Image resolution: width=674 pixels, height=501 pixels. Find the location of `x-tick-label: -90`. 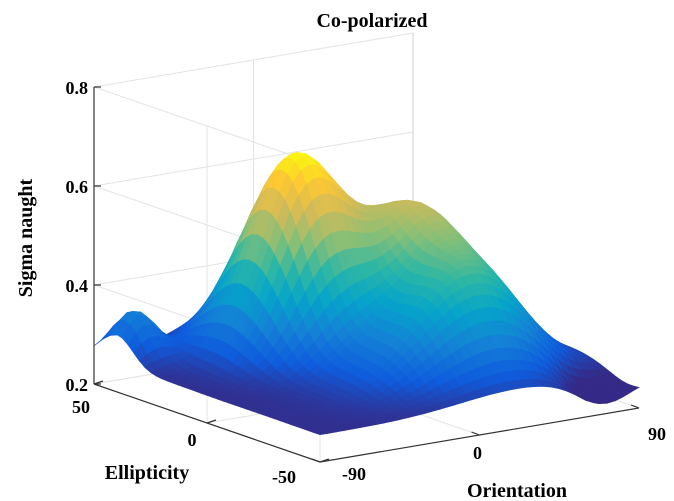

x-tick-label: -90 is located at coordinates (354, 474).